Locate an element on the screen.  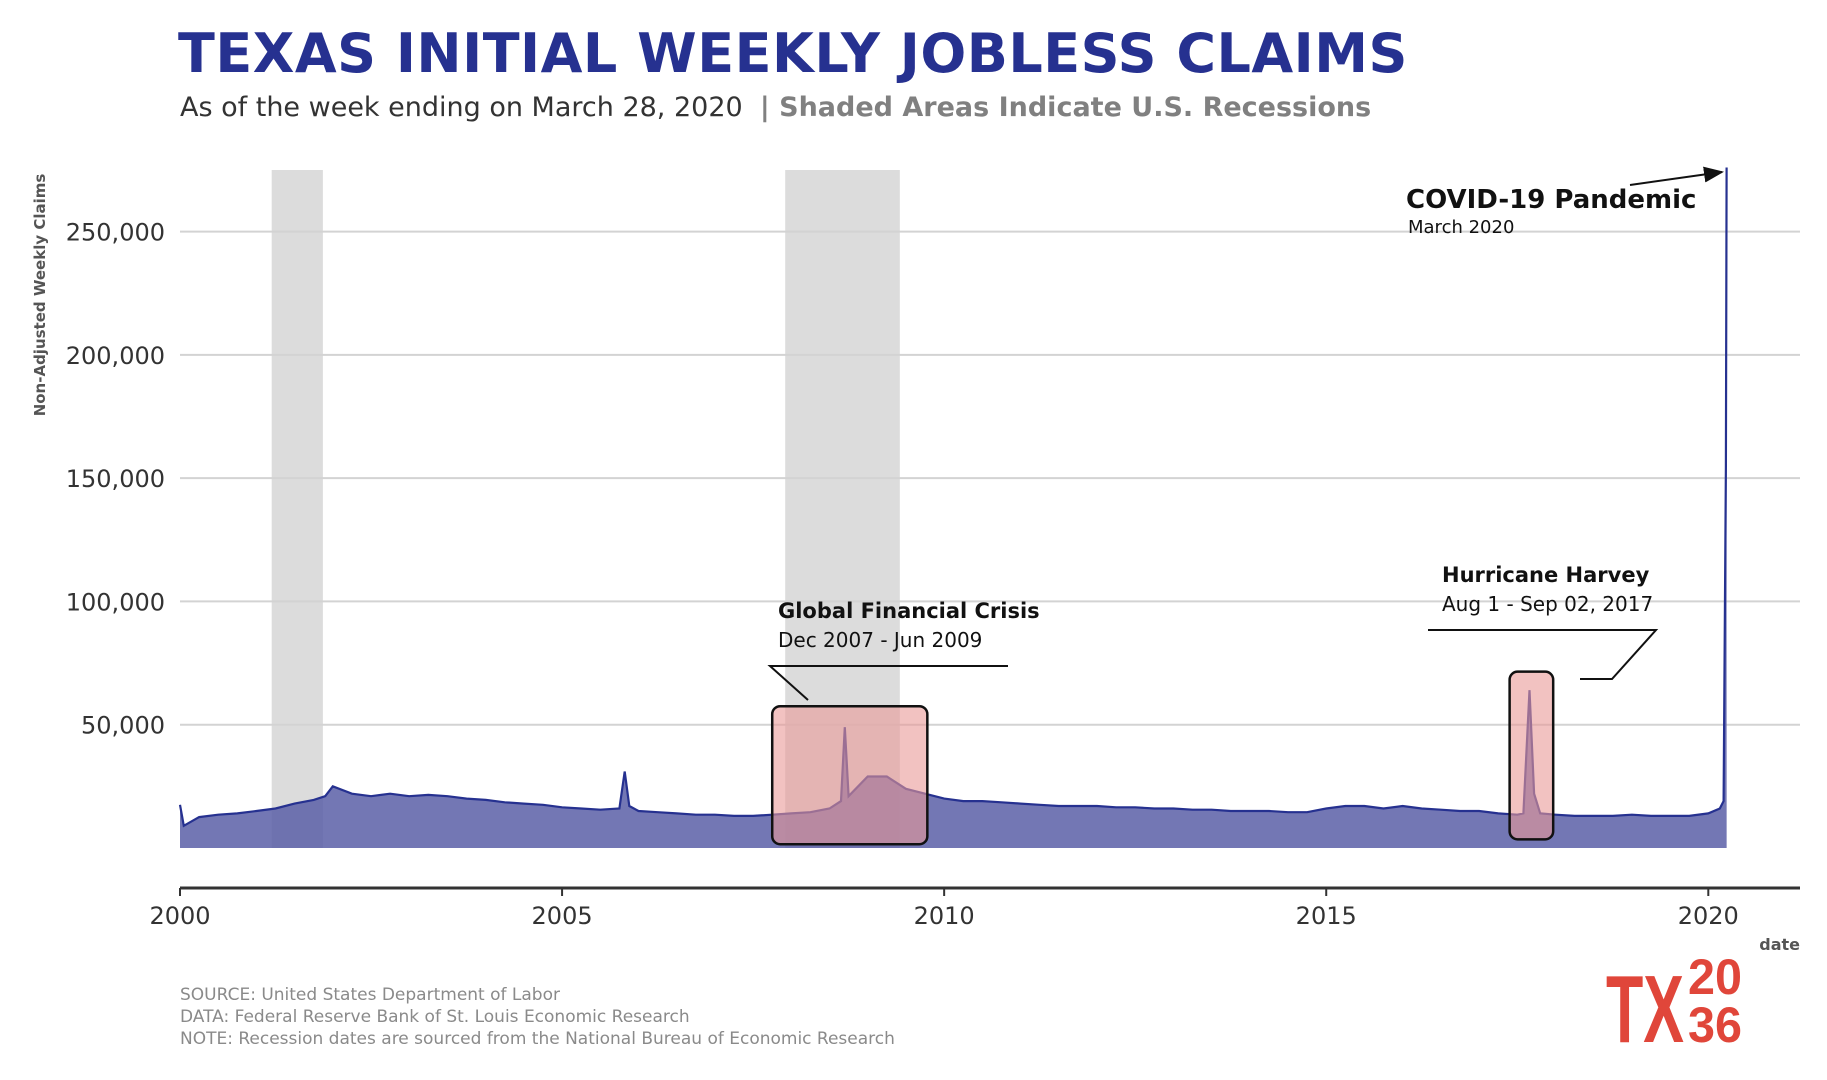
harvey-annotation-title: Hurricane Harvey is located at coordinates (1546, 575).